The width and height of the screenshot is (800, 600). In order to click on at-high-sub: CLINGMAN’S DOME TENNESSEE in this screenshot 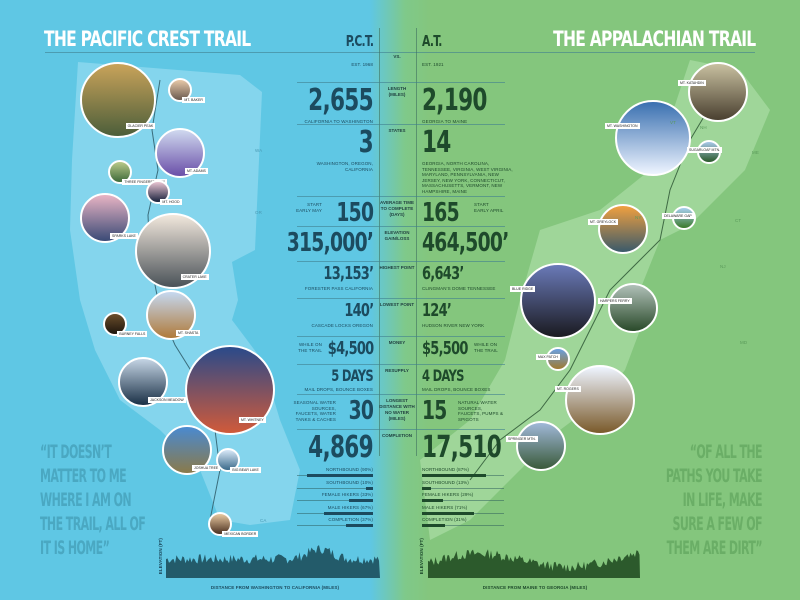, I will do `click(459, 288)`.